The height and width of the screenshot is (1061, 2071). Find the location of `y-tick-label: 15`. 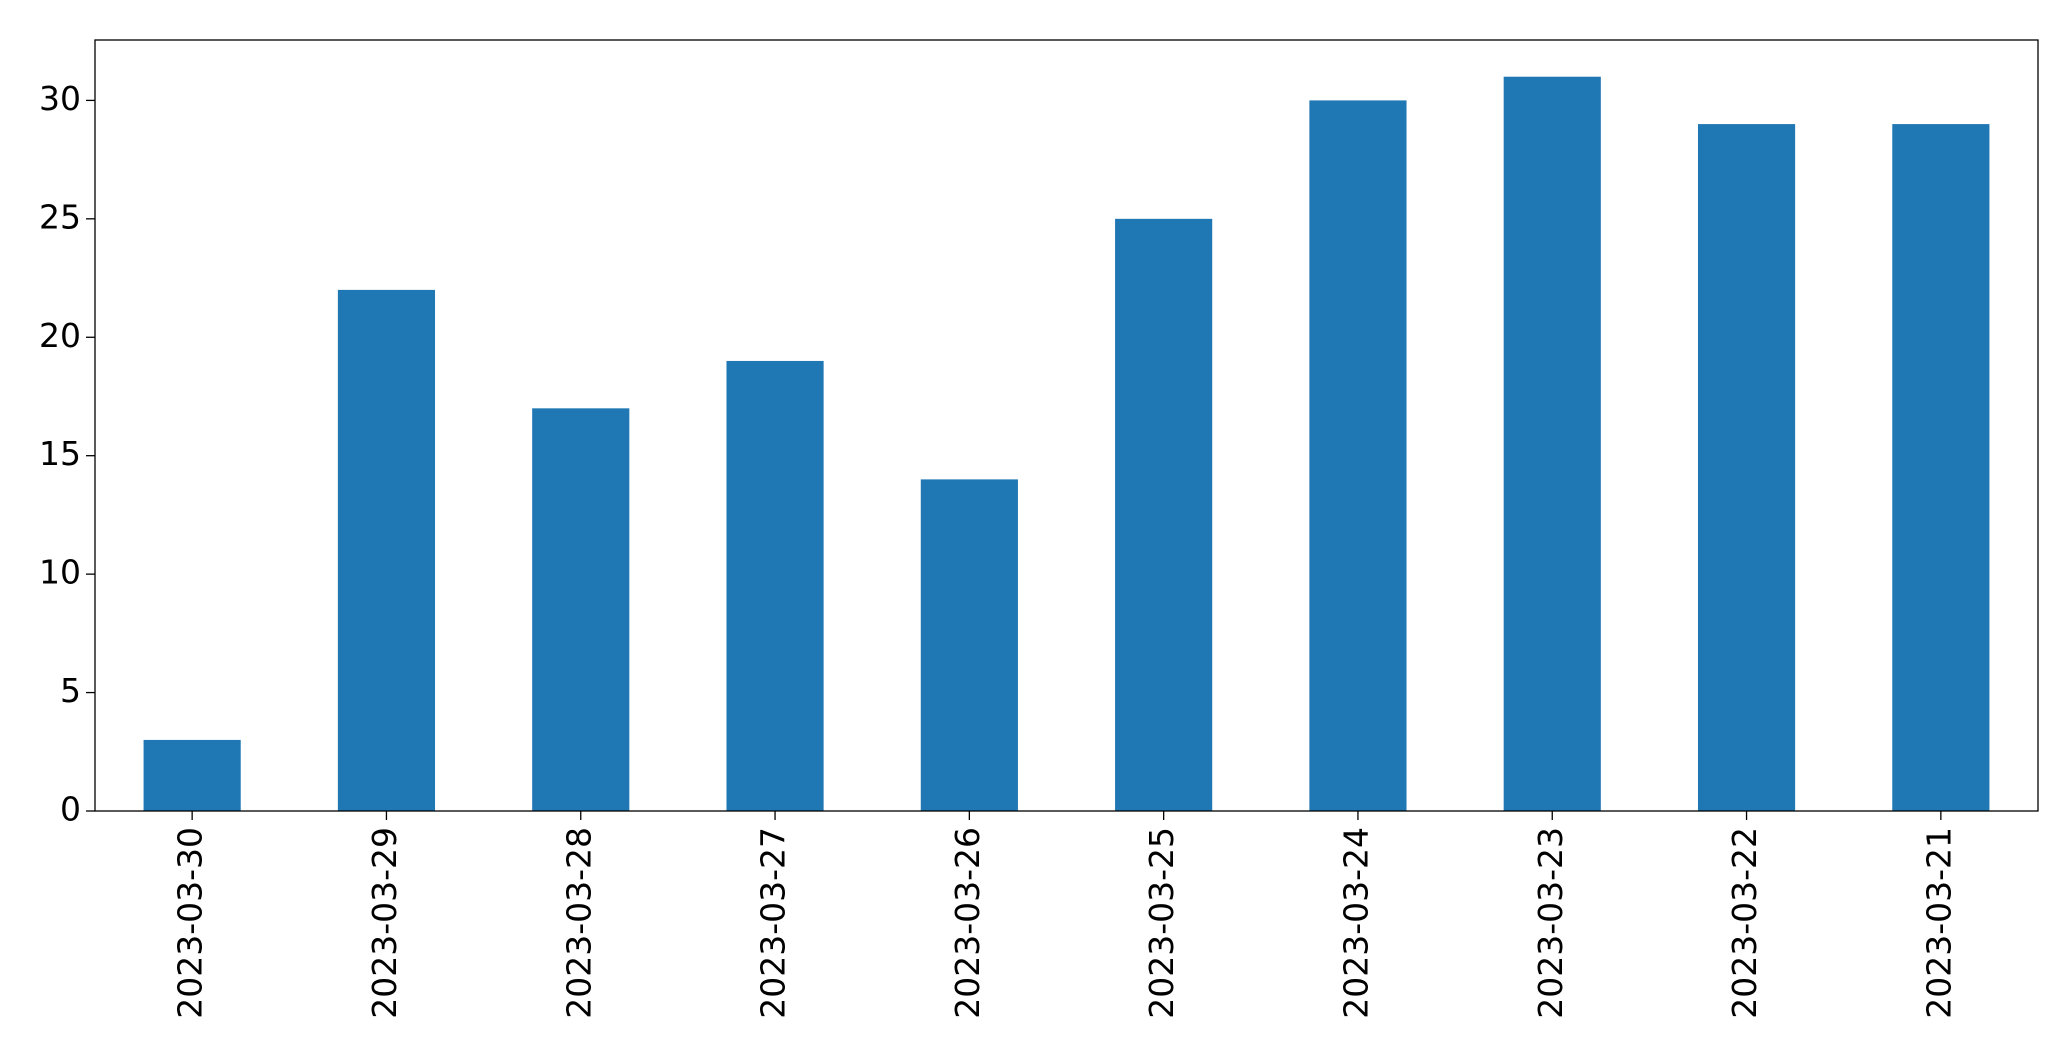

y-tick-label: 15 is located at coordinates (60, 453).